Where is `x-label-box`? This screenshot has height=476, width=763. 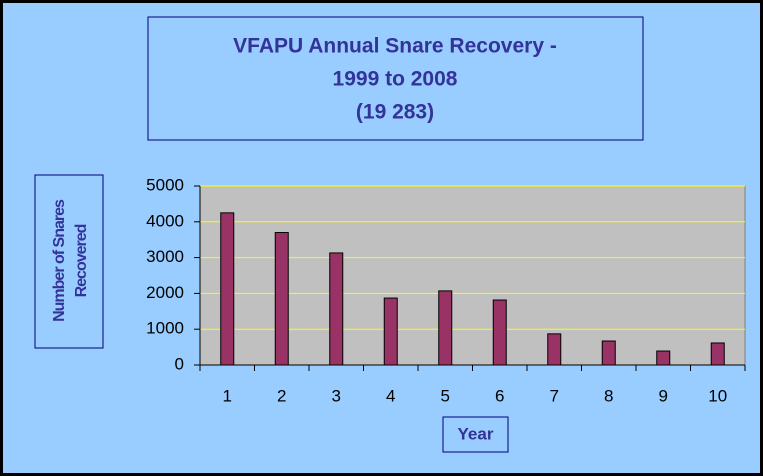 x-label-box is located at coordinates (475, 434).